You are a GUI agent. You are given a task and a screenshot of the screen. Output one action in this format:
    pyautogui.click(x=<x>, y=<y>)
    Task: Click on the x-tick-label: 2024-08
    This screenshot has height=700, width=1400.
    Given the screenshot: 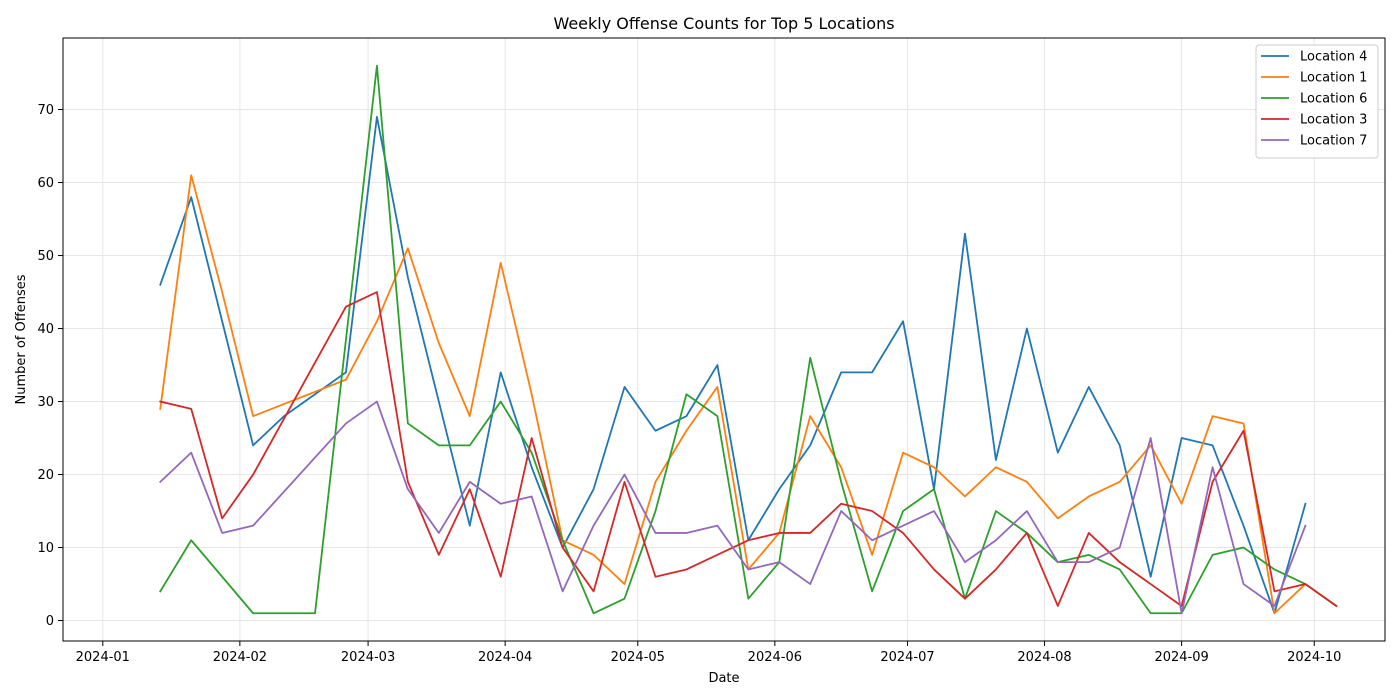 What is the action you would take?
    pyautogui.click(x=1044, y=657)
    